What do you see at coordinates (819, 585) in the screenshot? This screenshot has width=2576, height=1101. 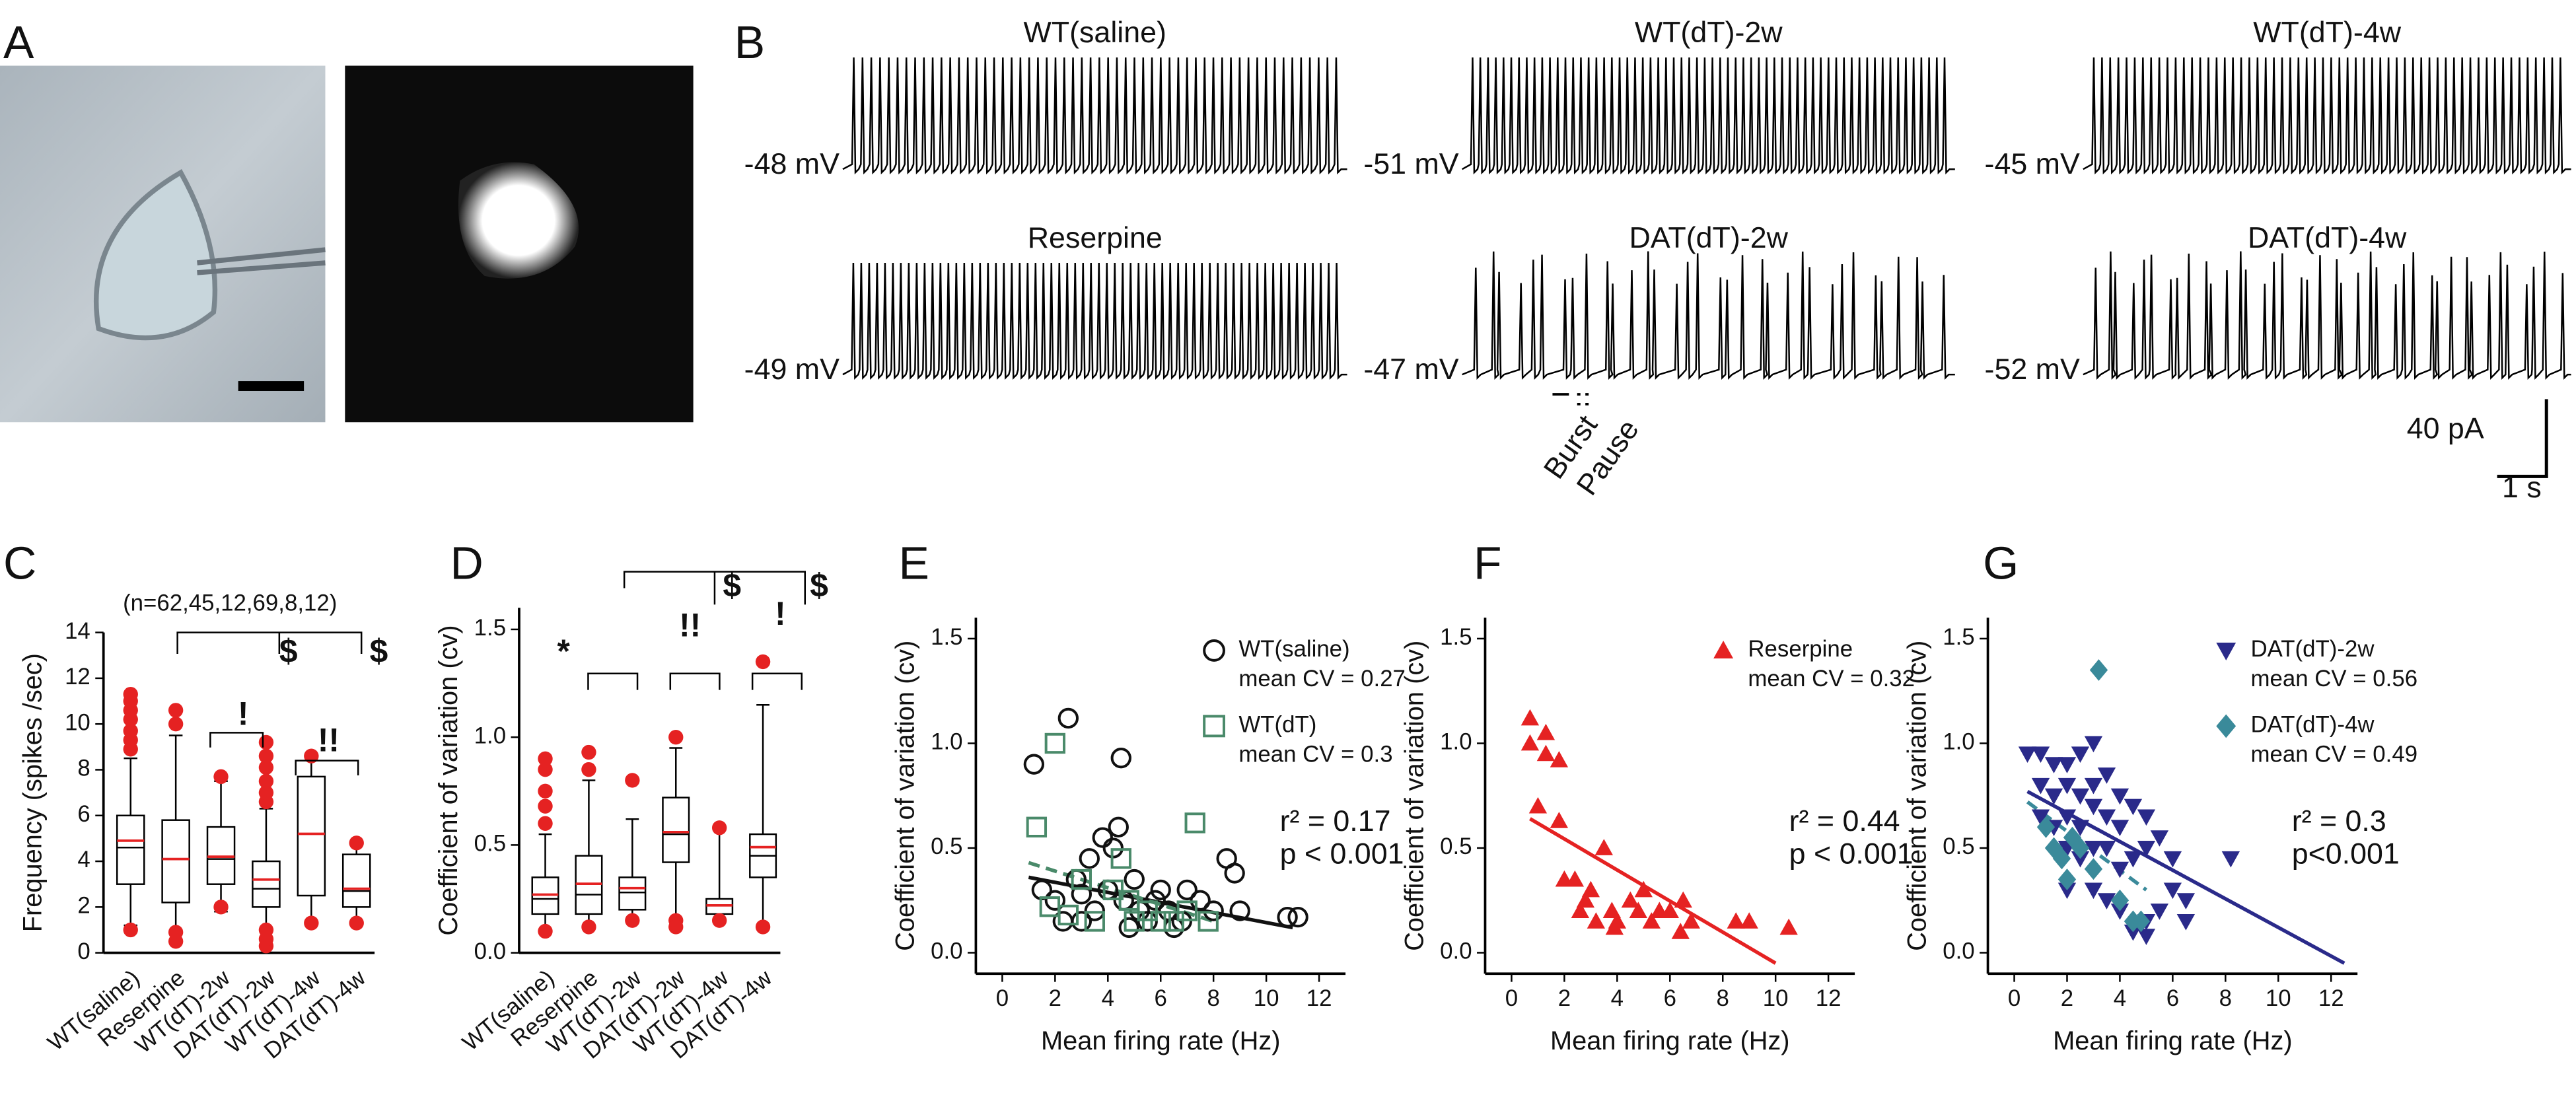 I see `annotation: $` at bounding box center [819, 585].